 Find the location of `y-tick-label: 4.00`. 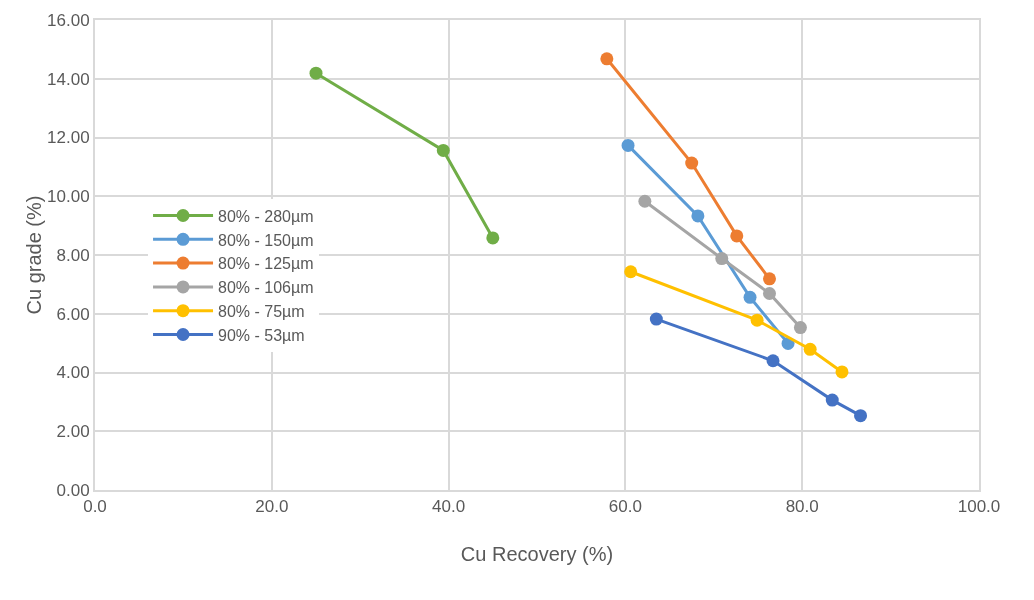

y-tick-label: 4.00 is located at coordinates (73, 373).